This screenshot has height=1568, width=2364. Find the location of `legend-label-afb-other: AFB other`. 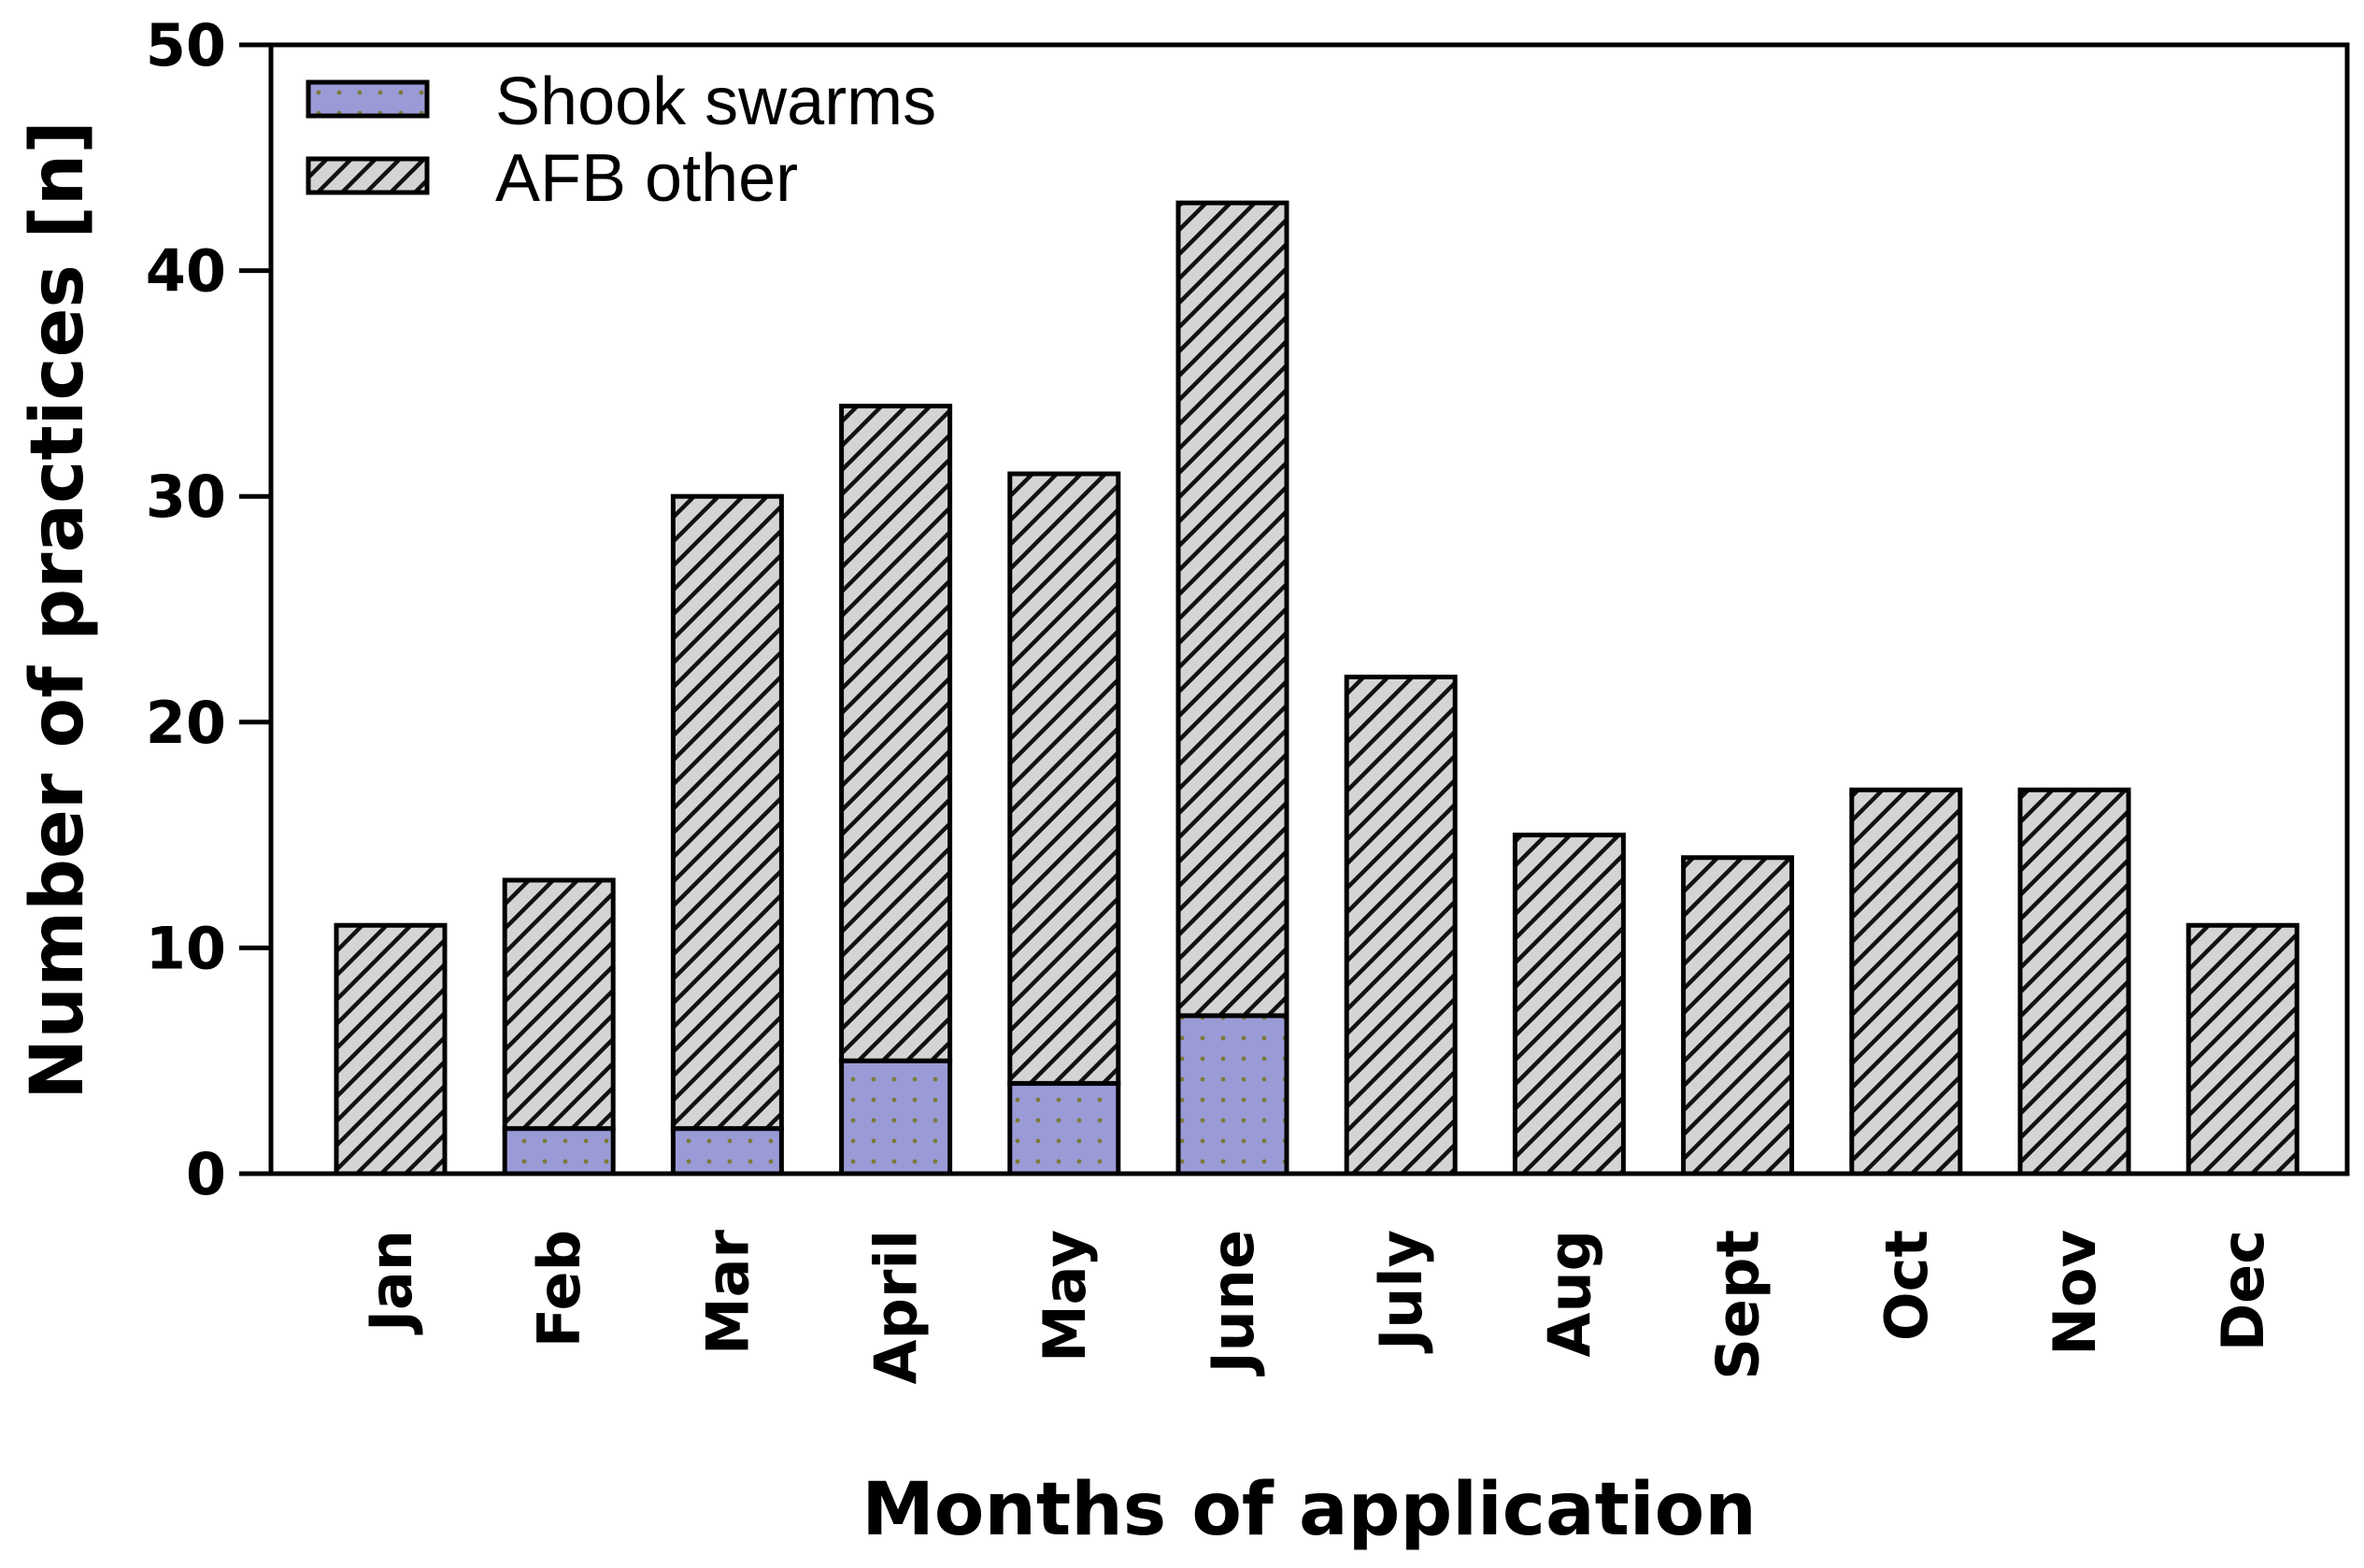

legend-label-afb-other: AFB other is located at coordinates (646, 179).